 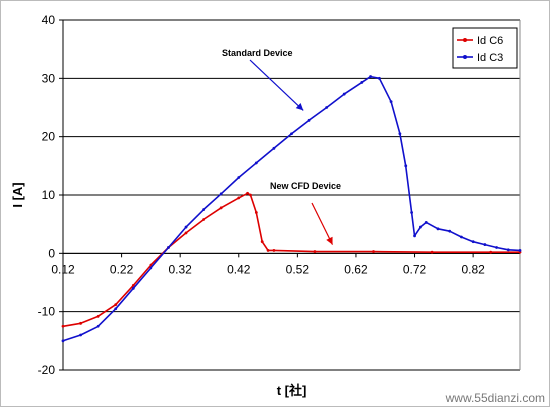 I want to click on x-tick-label: 0.82, so click(x=473, y=269).